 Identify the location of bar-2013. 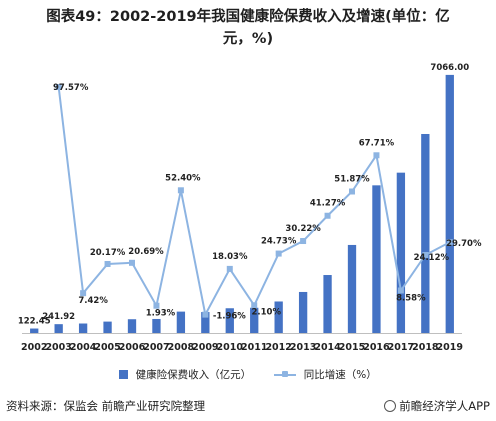
(303, 312).